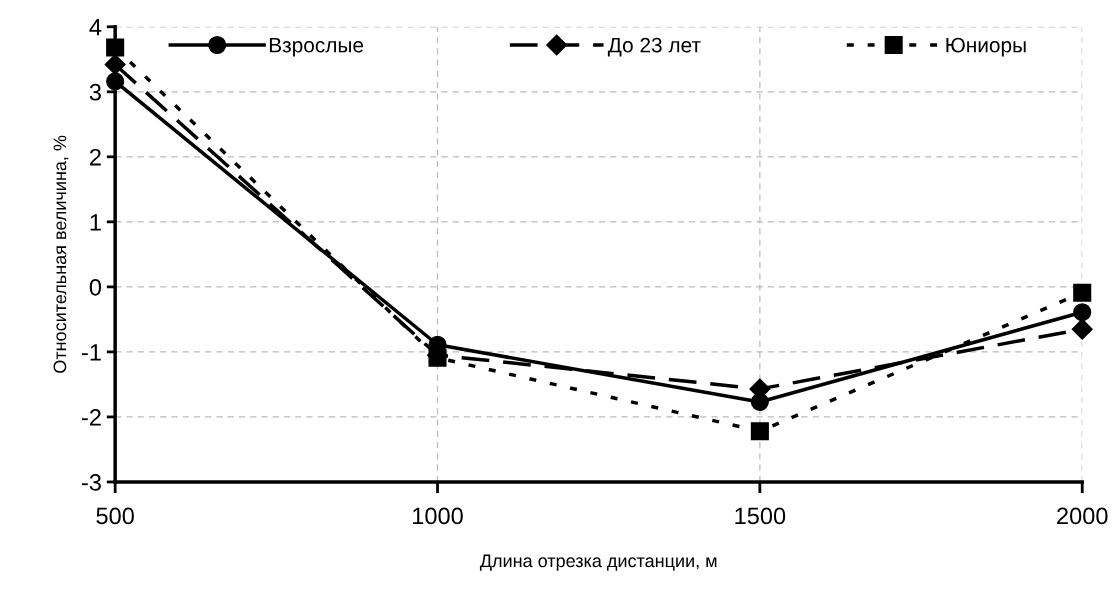  What do you see at coordinates (986, 47) in the screenshot?
I see `legend-label: Юниоры` at bounding box center [986, 47].